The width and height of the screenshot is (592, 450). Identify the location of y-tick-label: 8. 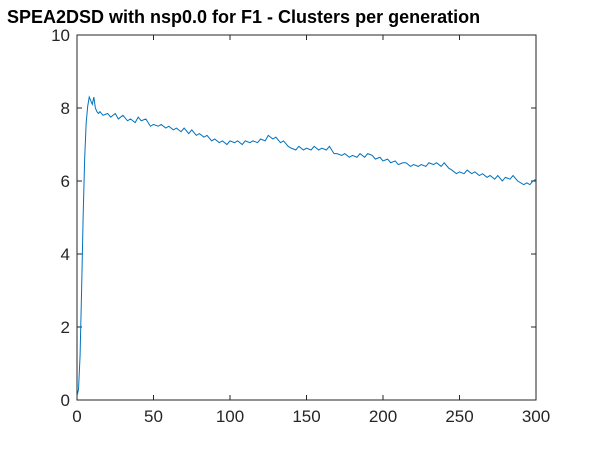
(65, 108).